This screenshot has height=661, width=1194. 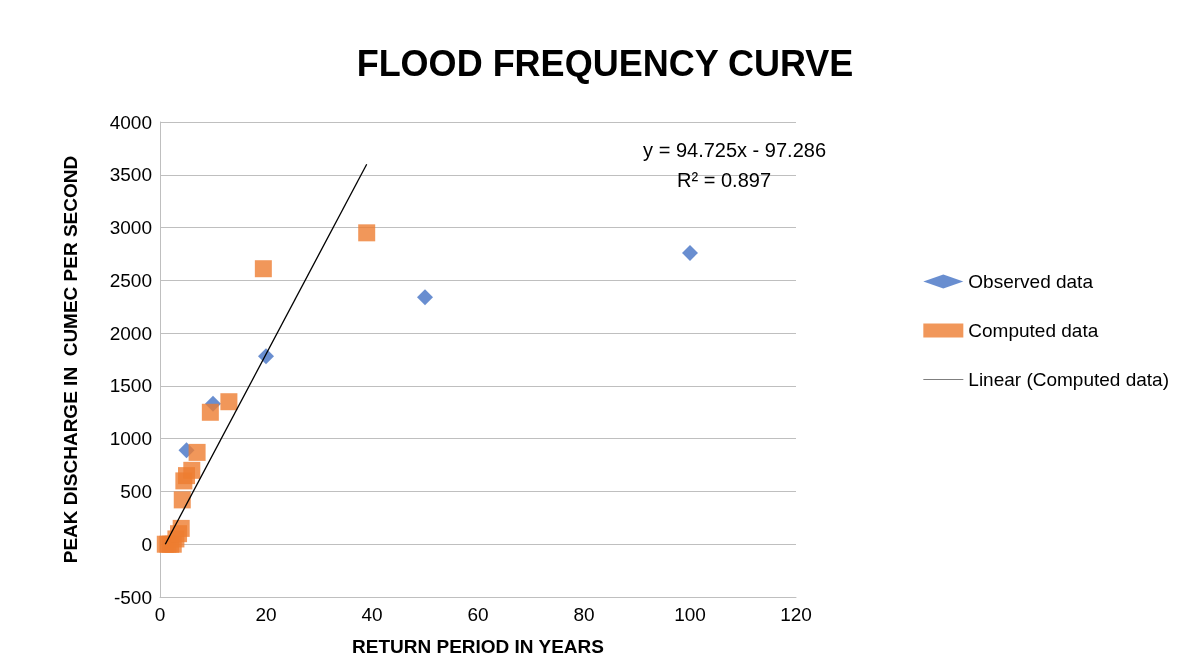 What do you see at coordinates (478, 614) in the screenshot?
I see `x-tick-label: 60` at bounding box center [478, 614].